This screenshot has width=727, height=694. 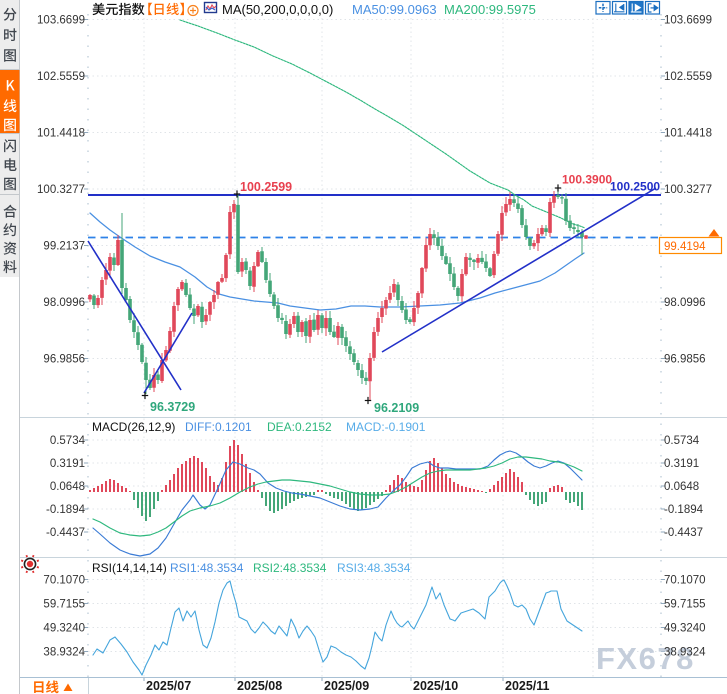 What do you see at coordinates (277, 9) in the screenshot?
I see `svg-text: MA(50,200,0,0,0,0)` at bounding box center [277, 9].